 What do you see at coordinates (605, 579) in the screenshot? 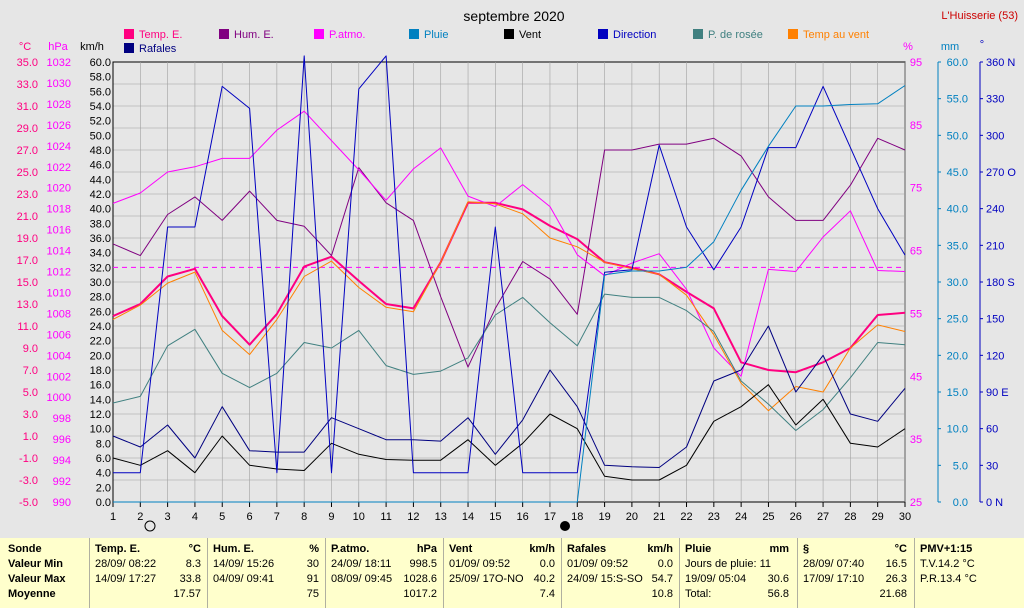
I see `stats-max-date: 24/09/ 15:S-SO` at bounding box center [605, 579].